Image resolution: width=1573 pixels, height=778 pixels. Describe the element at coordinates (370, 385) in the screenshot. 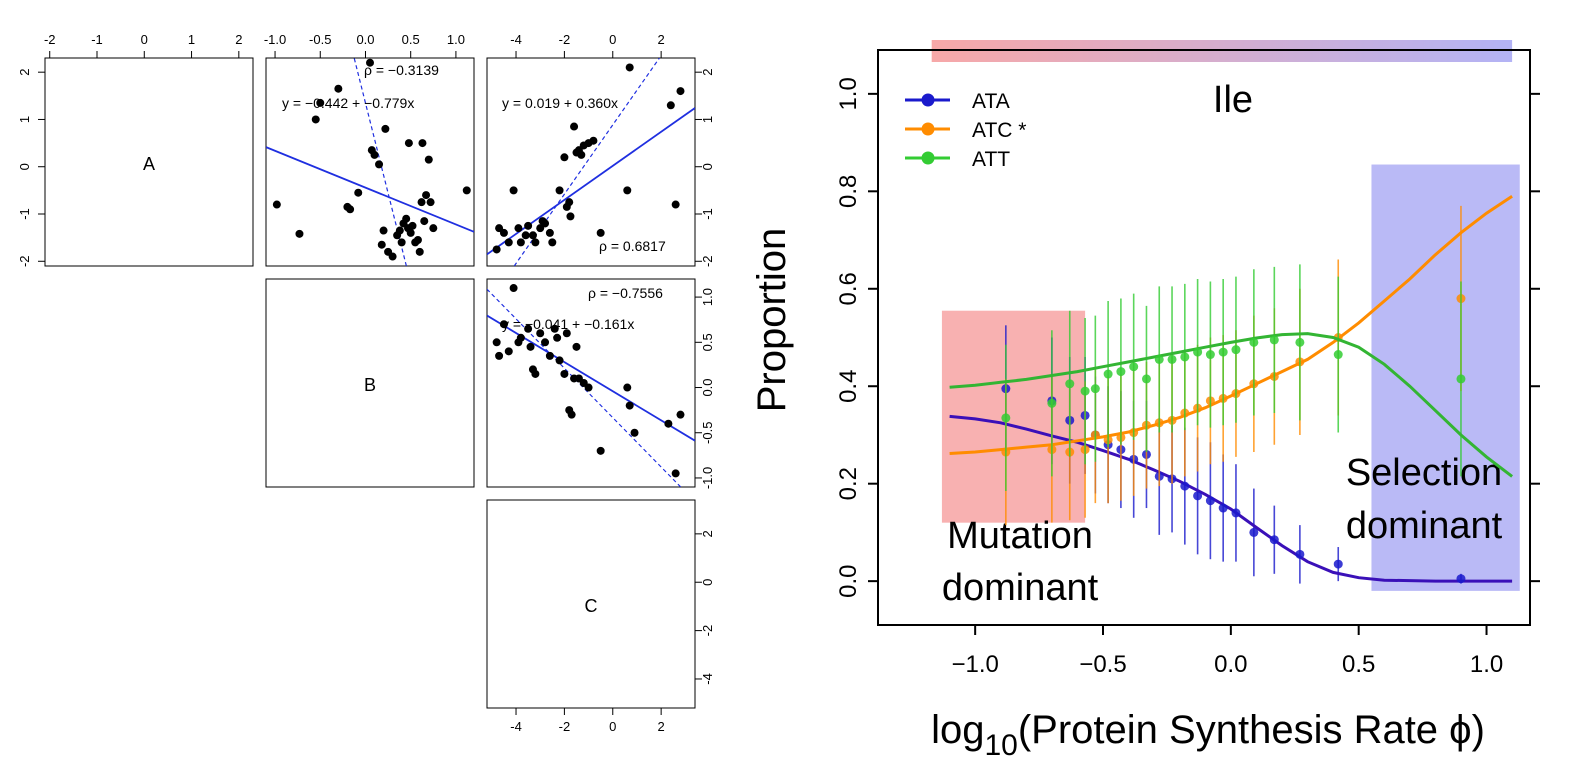

I see `diag-label-b: B` at that location.